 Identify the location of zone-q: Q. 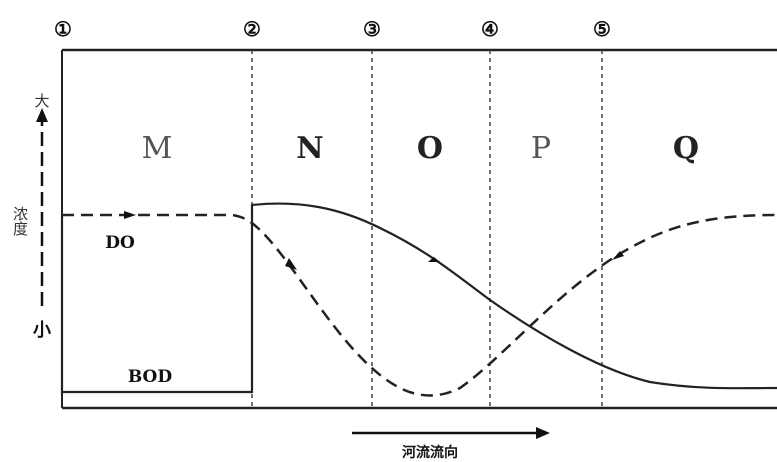
(686, 148).